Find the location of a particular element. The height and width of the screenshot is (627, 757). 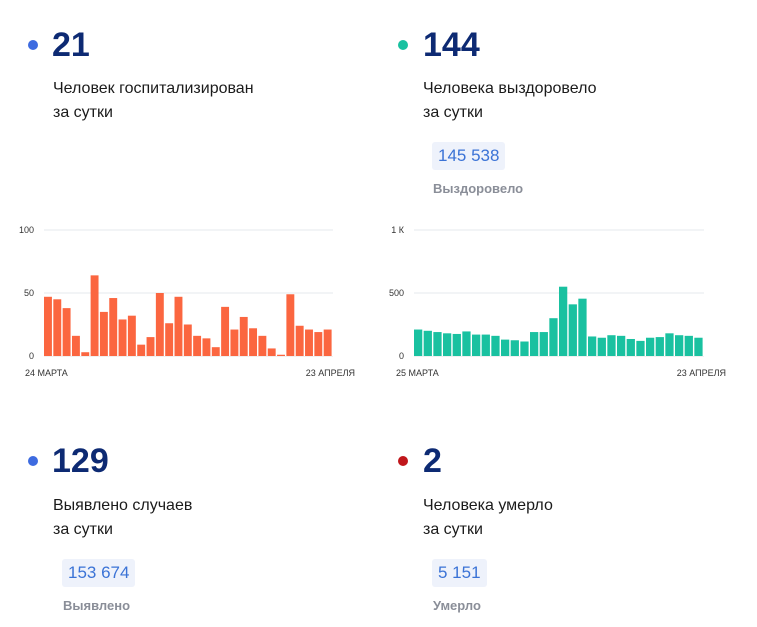

recovered-chart: 1 К 500 0 25 МАРТА 23 АПРЕЛЯ is located at coordinates (557, 301).